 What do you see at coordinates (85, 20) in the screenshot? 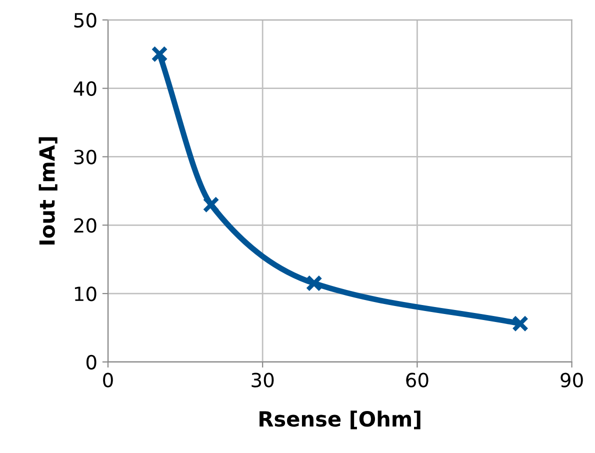
I see `y-tick-label: 50` at bounding box center [85, 20].